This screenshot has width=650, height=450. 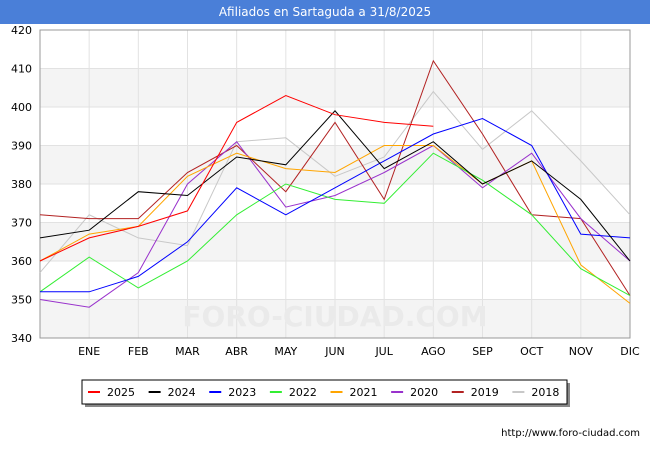 What do you see at coordinates (581, 351) in the screenshot?
I see `x-tick-label: NOV` at bounding box center [581, 351].